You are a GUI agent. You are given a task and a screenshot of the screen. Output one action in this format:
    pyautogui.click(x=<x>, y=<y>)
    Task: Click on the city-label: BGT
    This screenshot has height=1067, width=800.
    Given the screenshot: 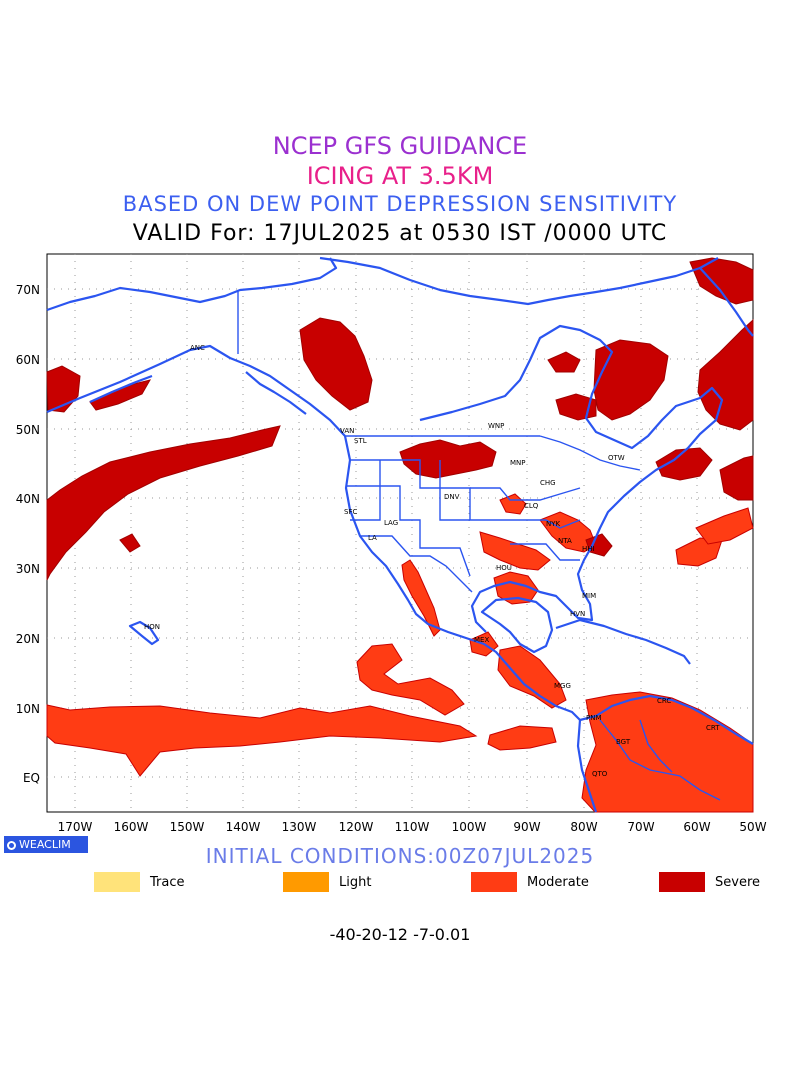 What is the action you would take?
    pyautogui.click(x=623, y=742)
    